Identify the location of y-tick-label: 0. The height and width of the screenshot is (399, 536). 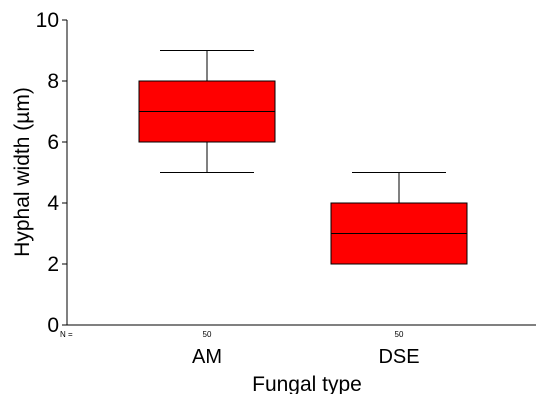
(53, 325).